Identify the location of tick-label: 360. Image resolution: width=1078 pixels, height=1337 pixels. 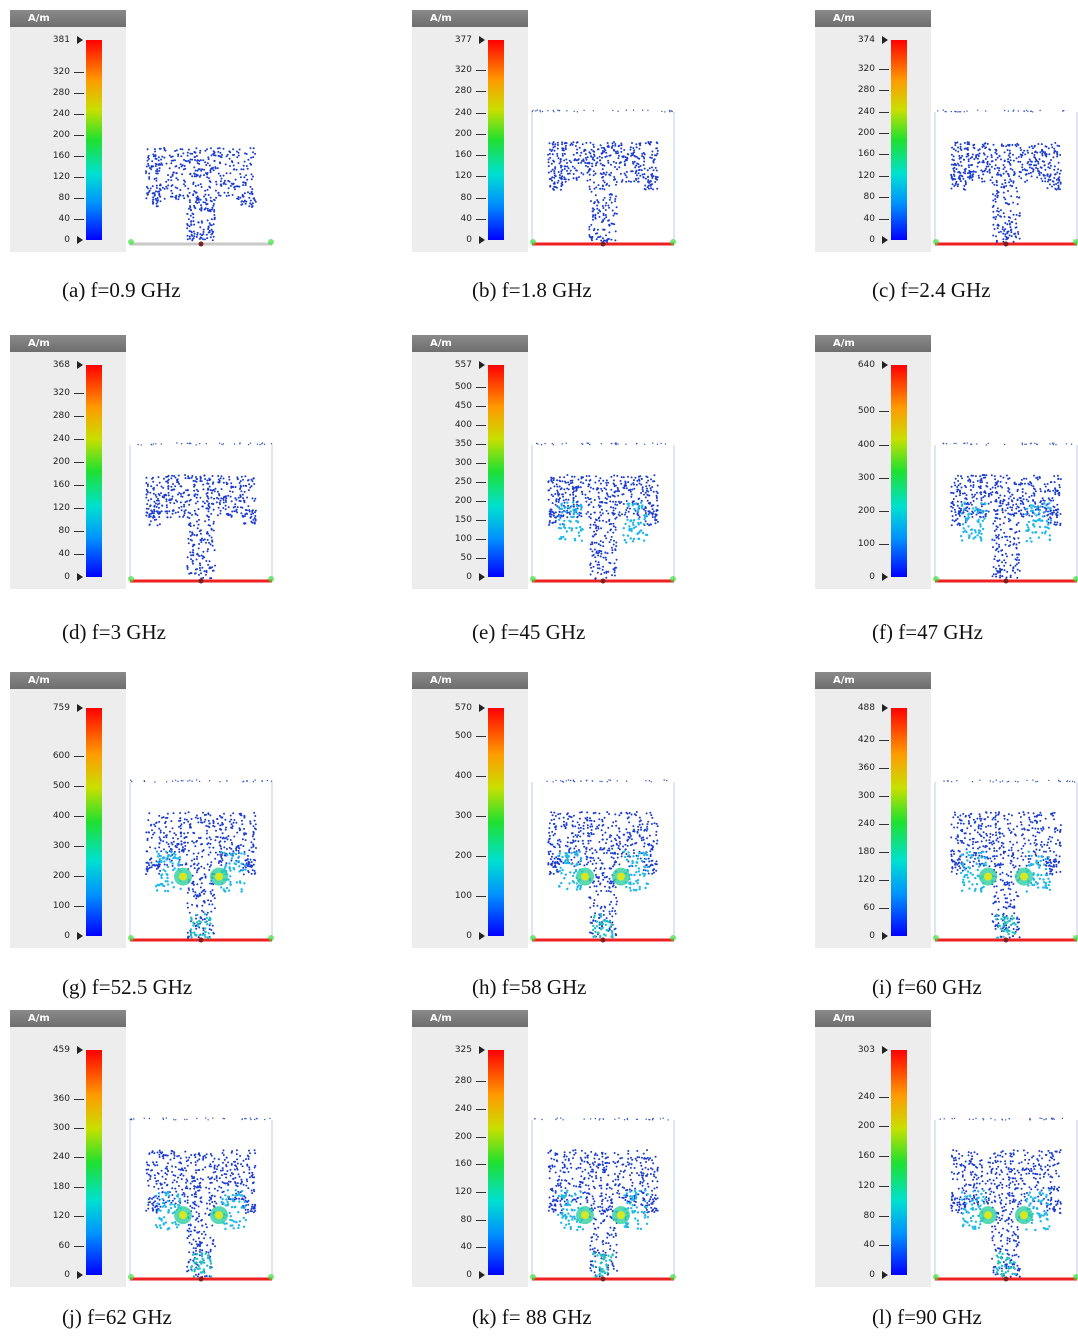
(61, 1098).